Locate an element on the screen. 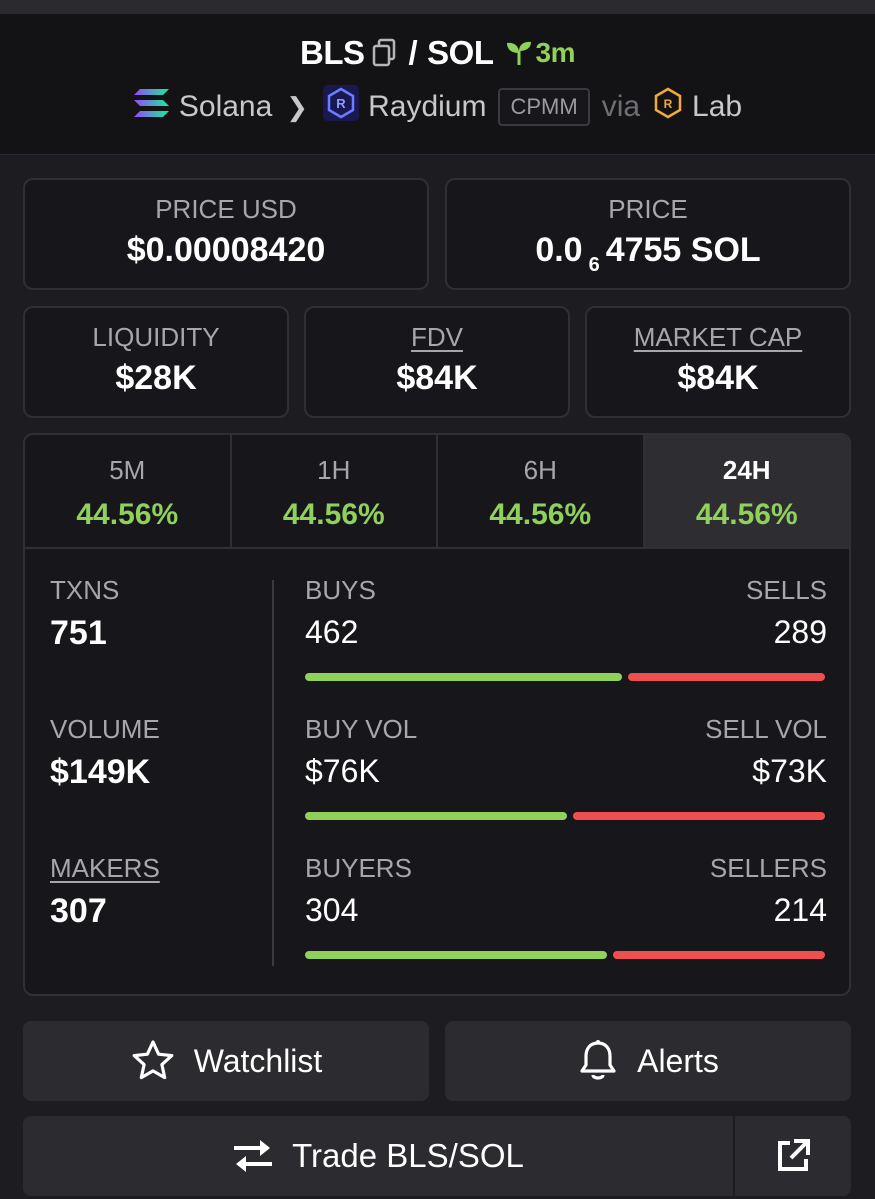  tab-1h: 1H 44.56% is located at coordinates (335, 491).